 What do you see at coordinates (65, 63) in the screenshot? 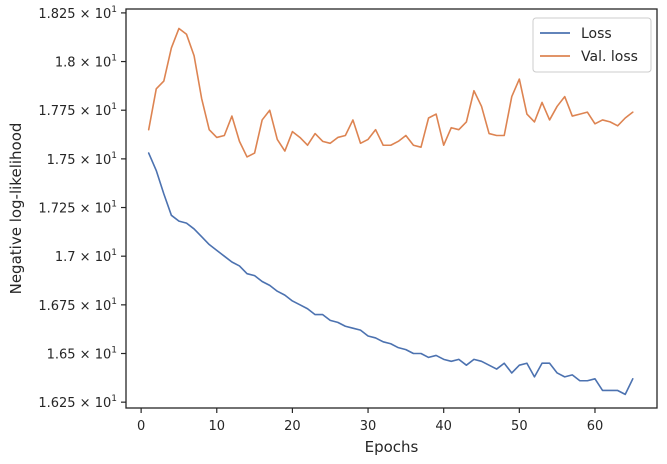
I see `y-tick-mantissa: 1.8` at bounding box center [65, 63].